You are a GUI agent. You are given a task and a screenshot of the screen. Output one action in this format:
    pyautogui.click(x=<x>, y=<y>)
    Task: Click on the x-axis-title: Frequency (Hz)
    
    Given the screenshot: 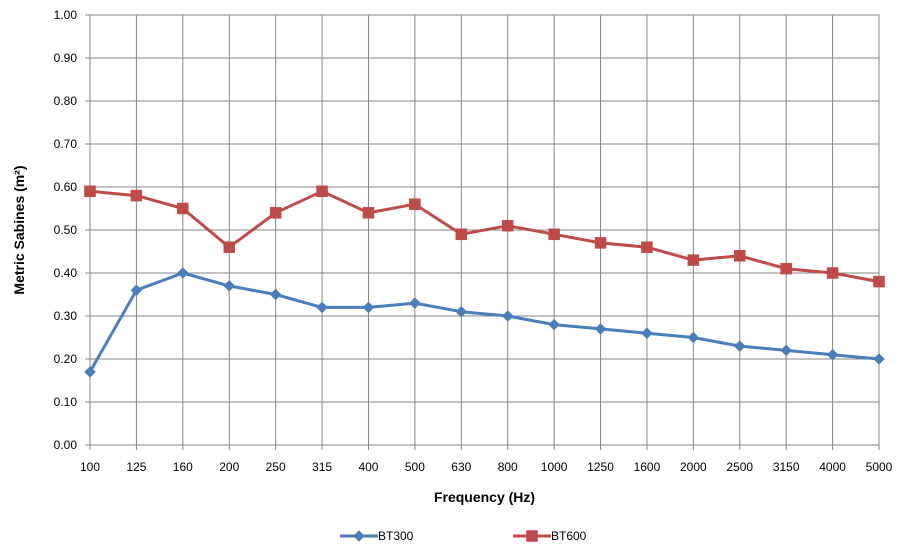 What is the action you would take?
    pyautogui.click(x=484, y=497)
    